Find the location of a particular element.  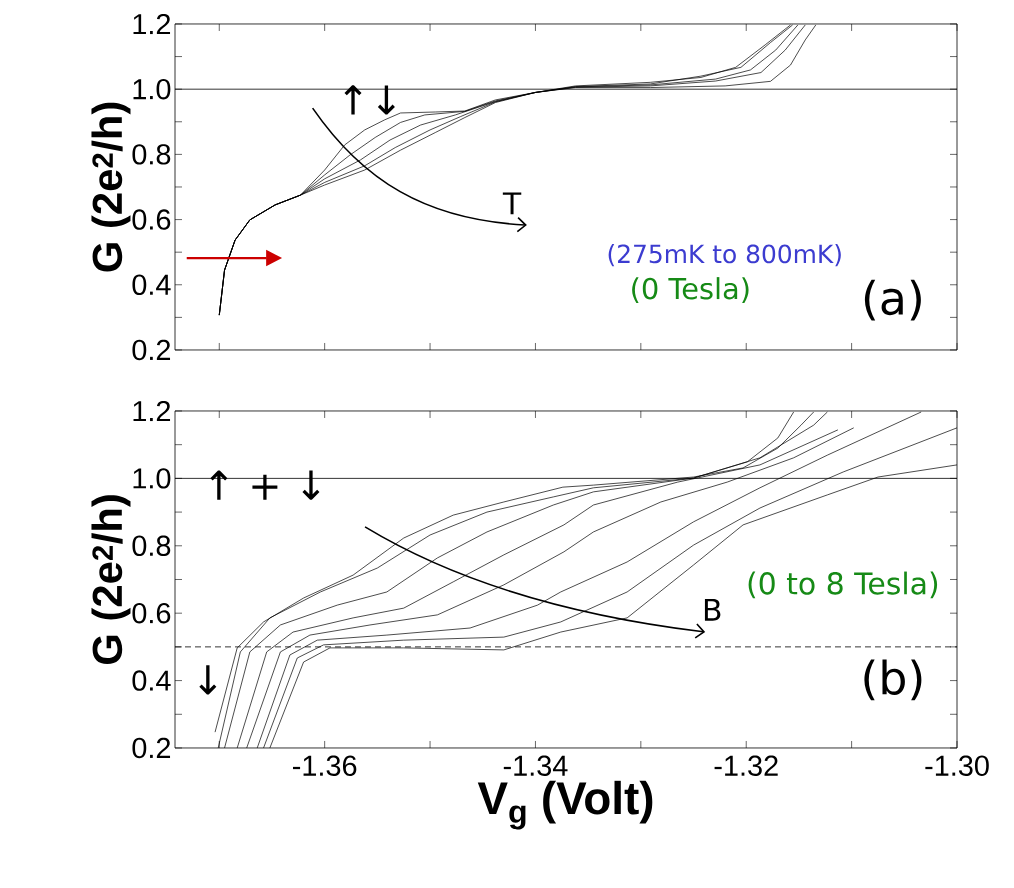

annotation: (a) is located at coordinates (892, 300).